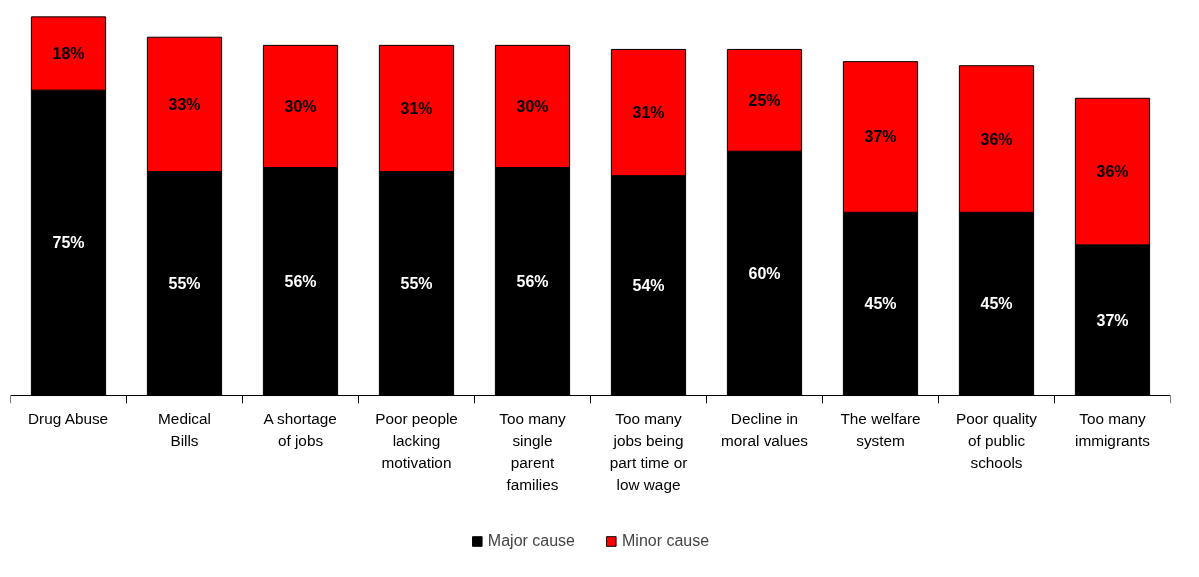  Describe the element at coordinates (533, 451) in the screenshot. I see `x-tick-label: Too many single parent families` at that location.